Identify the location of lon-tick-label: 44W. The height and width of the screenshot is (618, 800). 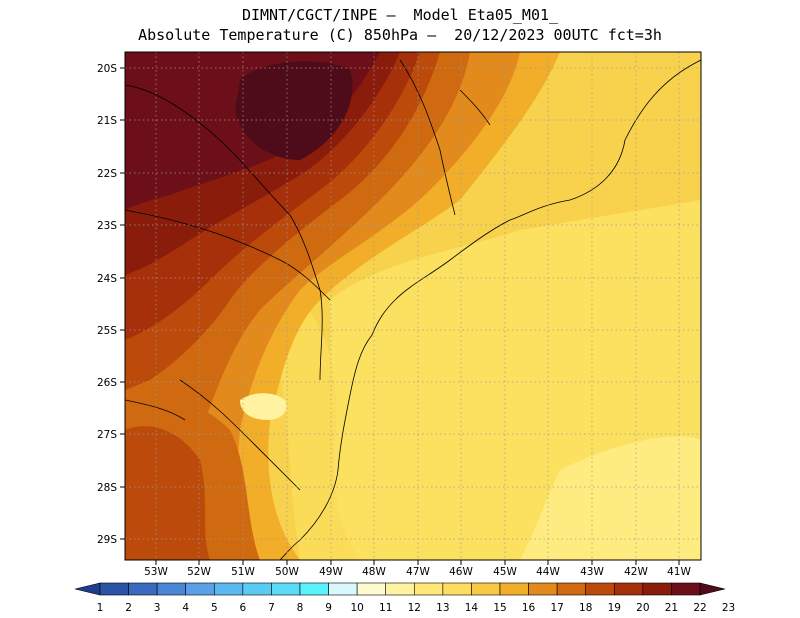
(548, 572).